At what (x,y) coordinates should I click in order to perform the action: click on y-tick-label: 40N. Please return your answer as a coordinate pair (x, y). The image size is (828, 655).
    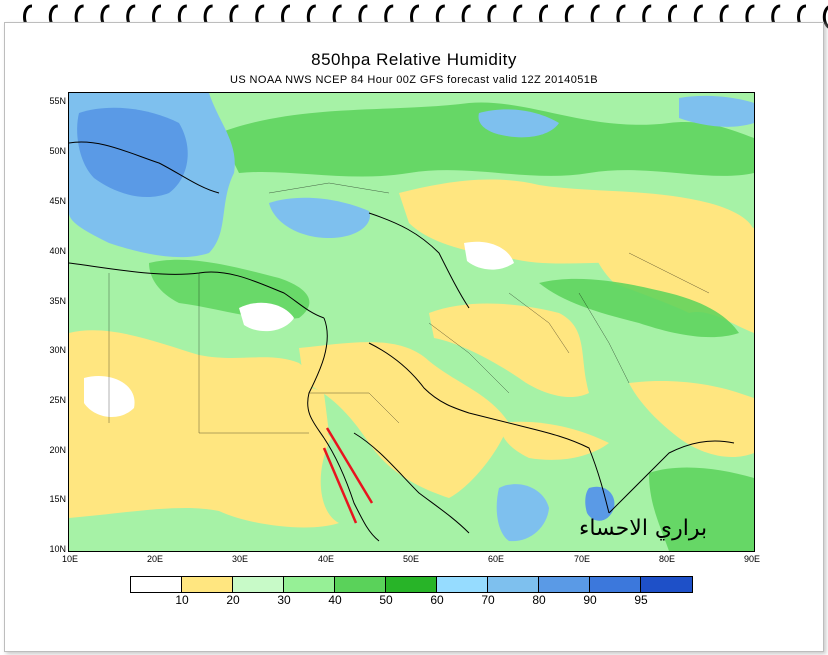
    Looking at the image, I should click on (57, 251).